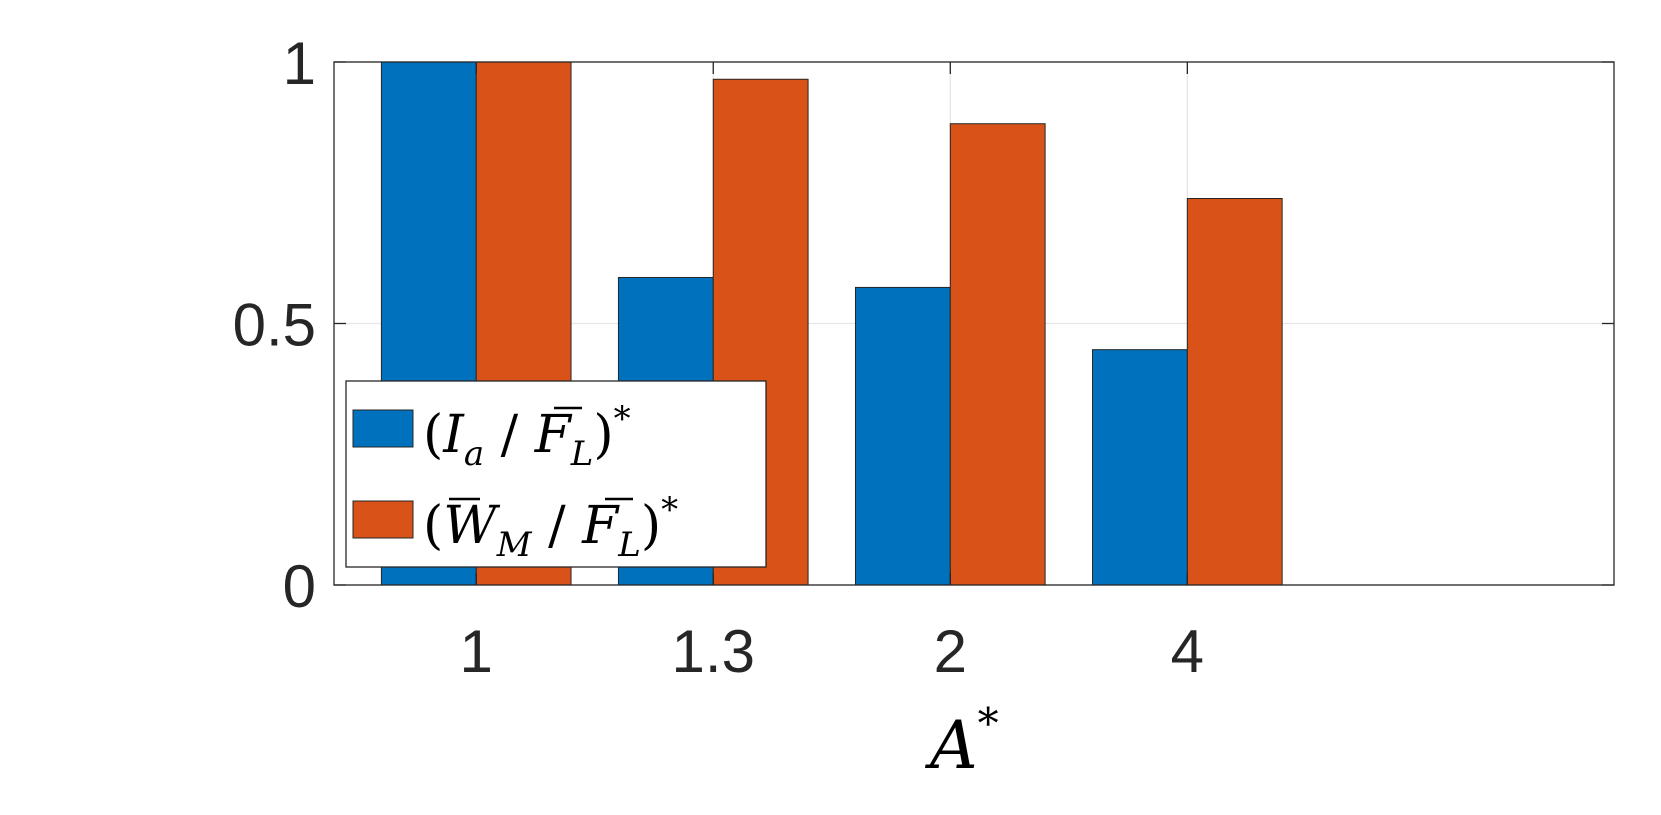 This screenshot has width=1661, height=815. I want to click on x-tick-label: 1.3, so click(713, 651).